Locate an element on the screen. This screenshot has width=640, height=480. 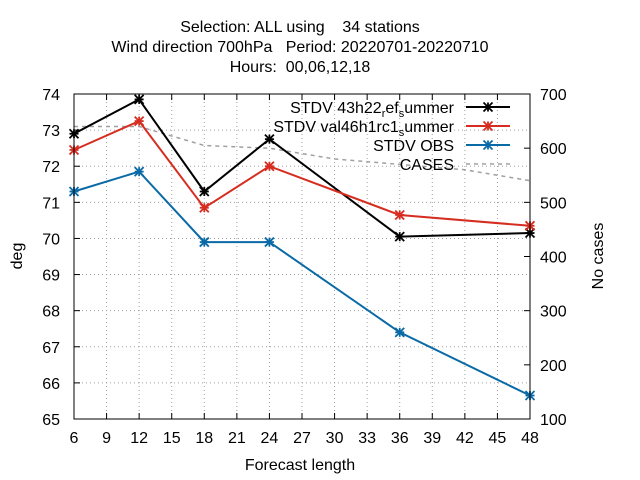
x-tick-label: 39 is located at coordinates (432, 438).